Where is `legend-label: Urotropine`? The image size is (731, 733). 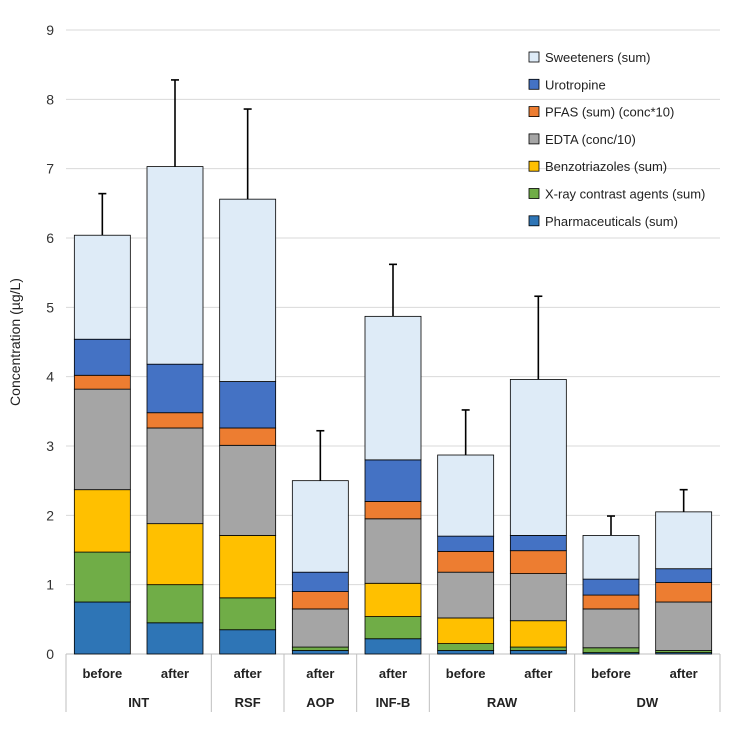 legend-label: Urotropine is located at coordinates (575, 84).